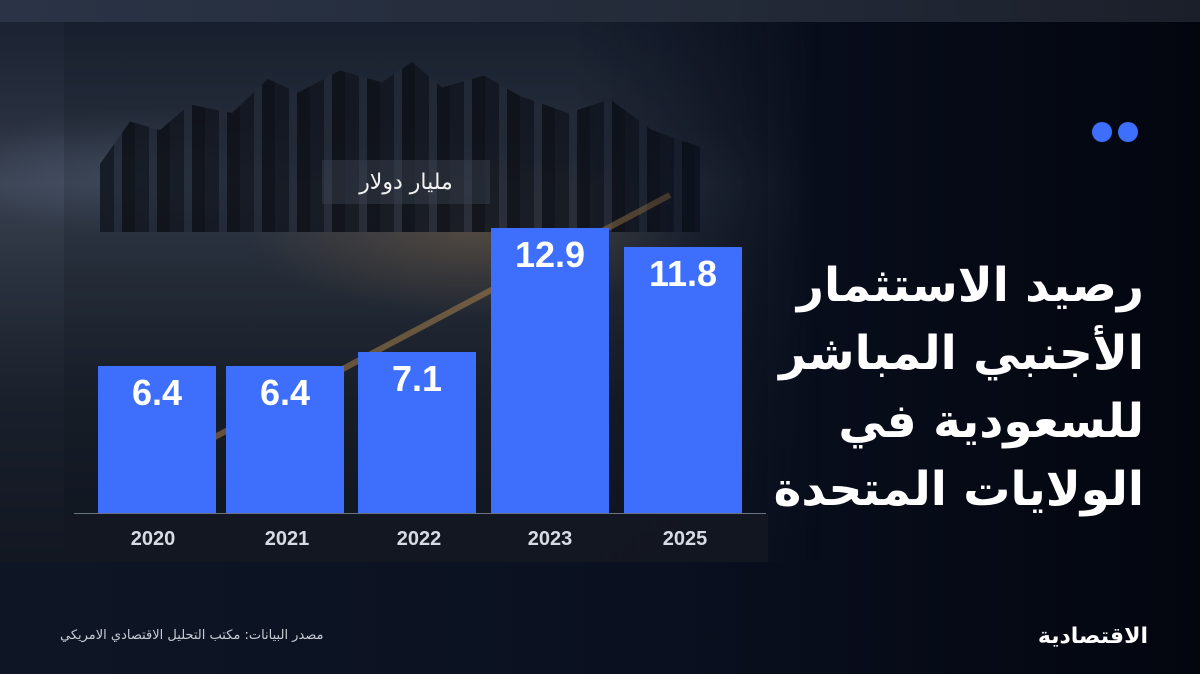 This screenshot has width=1200, height=674. Describe the element at coordinates (157, 439) in the screenshot. I see `bar-2020: 6.4` at that location.